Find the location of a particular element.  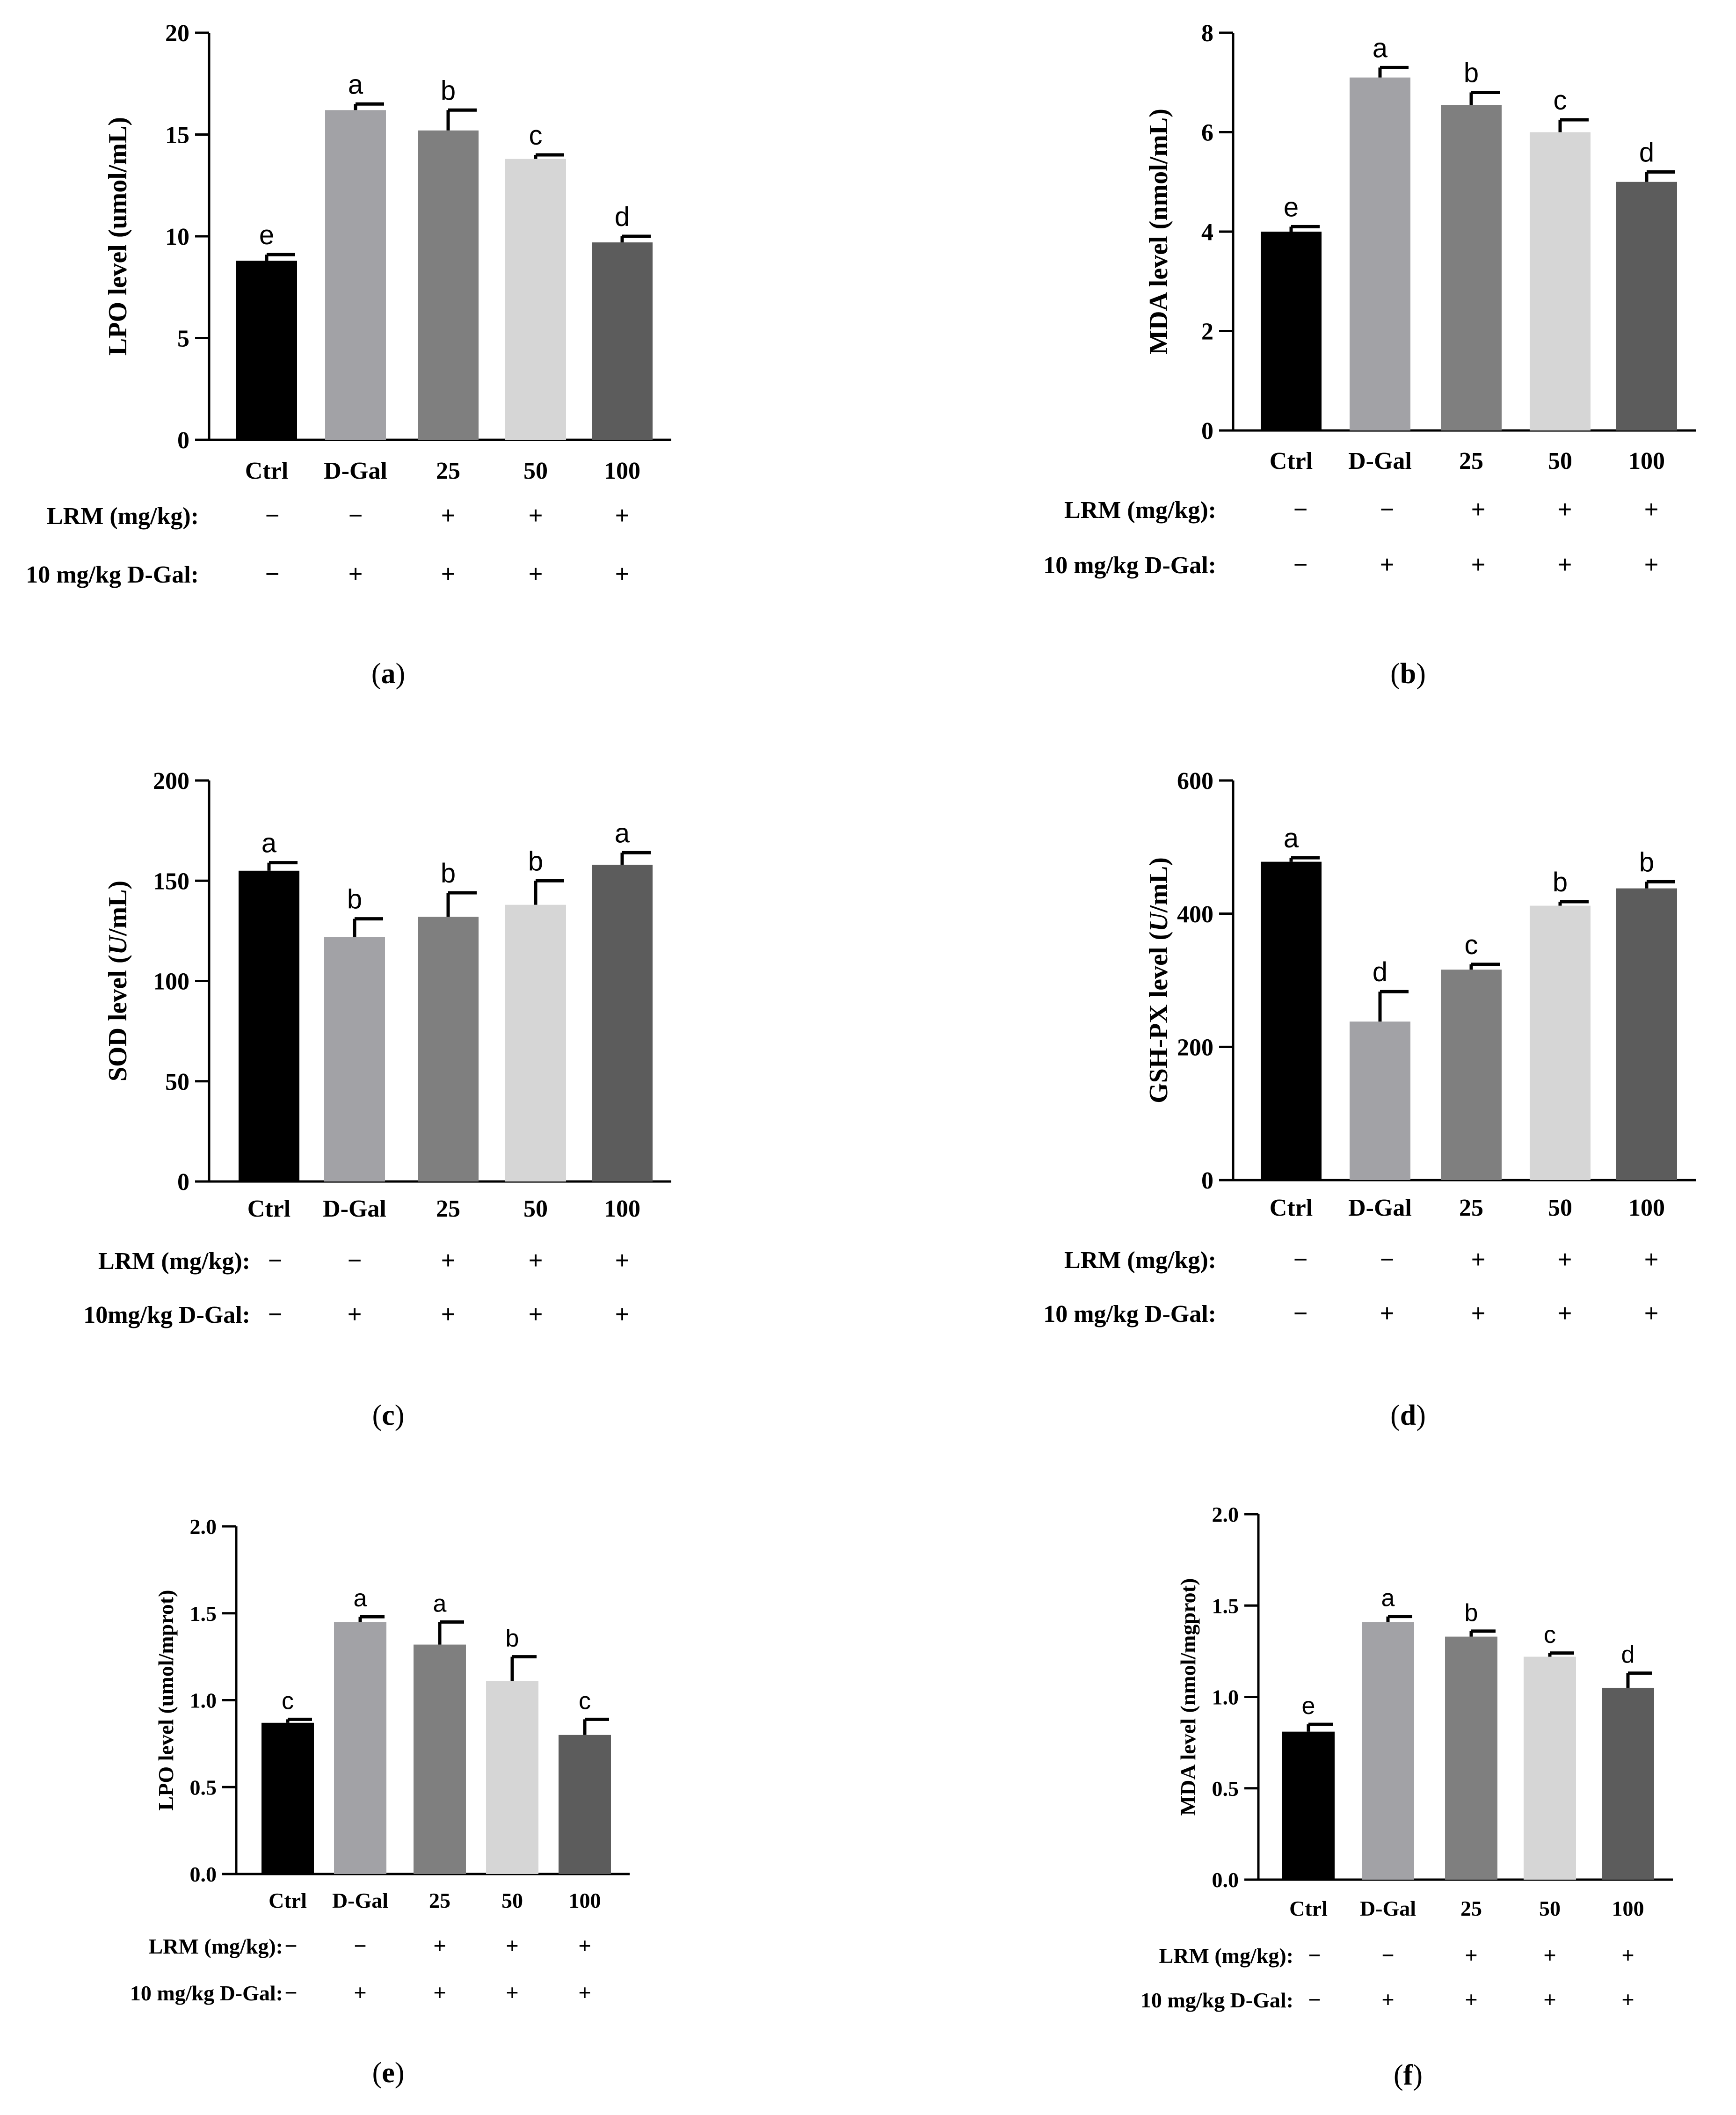

y-tick-label: 6 is located at coordinates (1207, 133).